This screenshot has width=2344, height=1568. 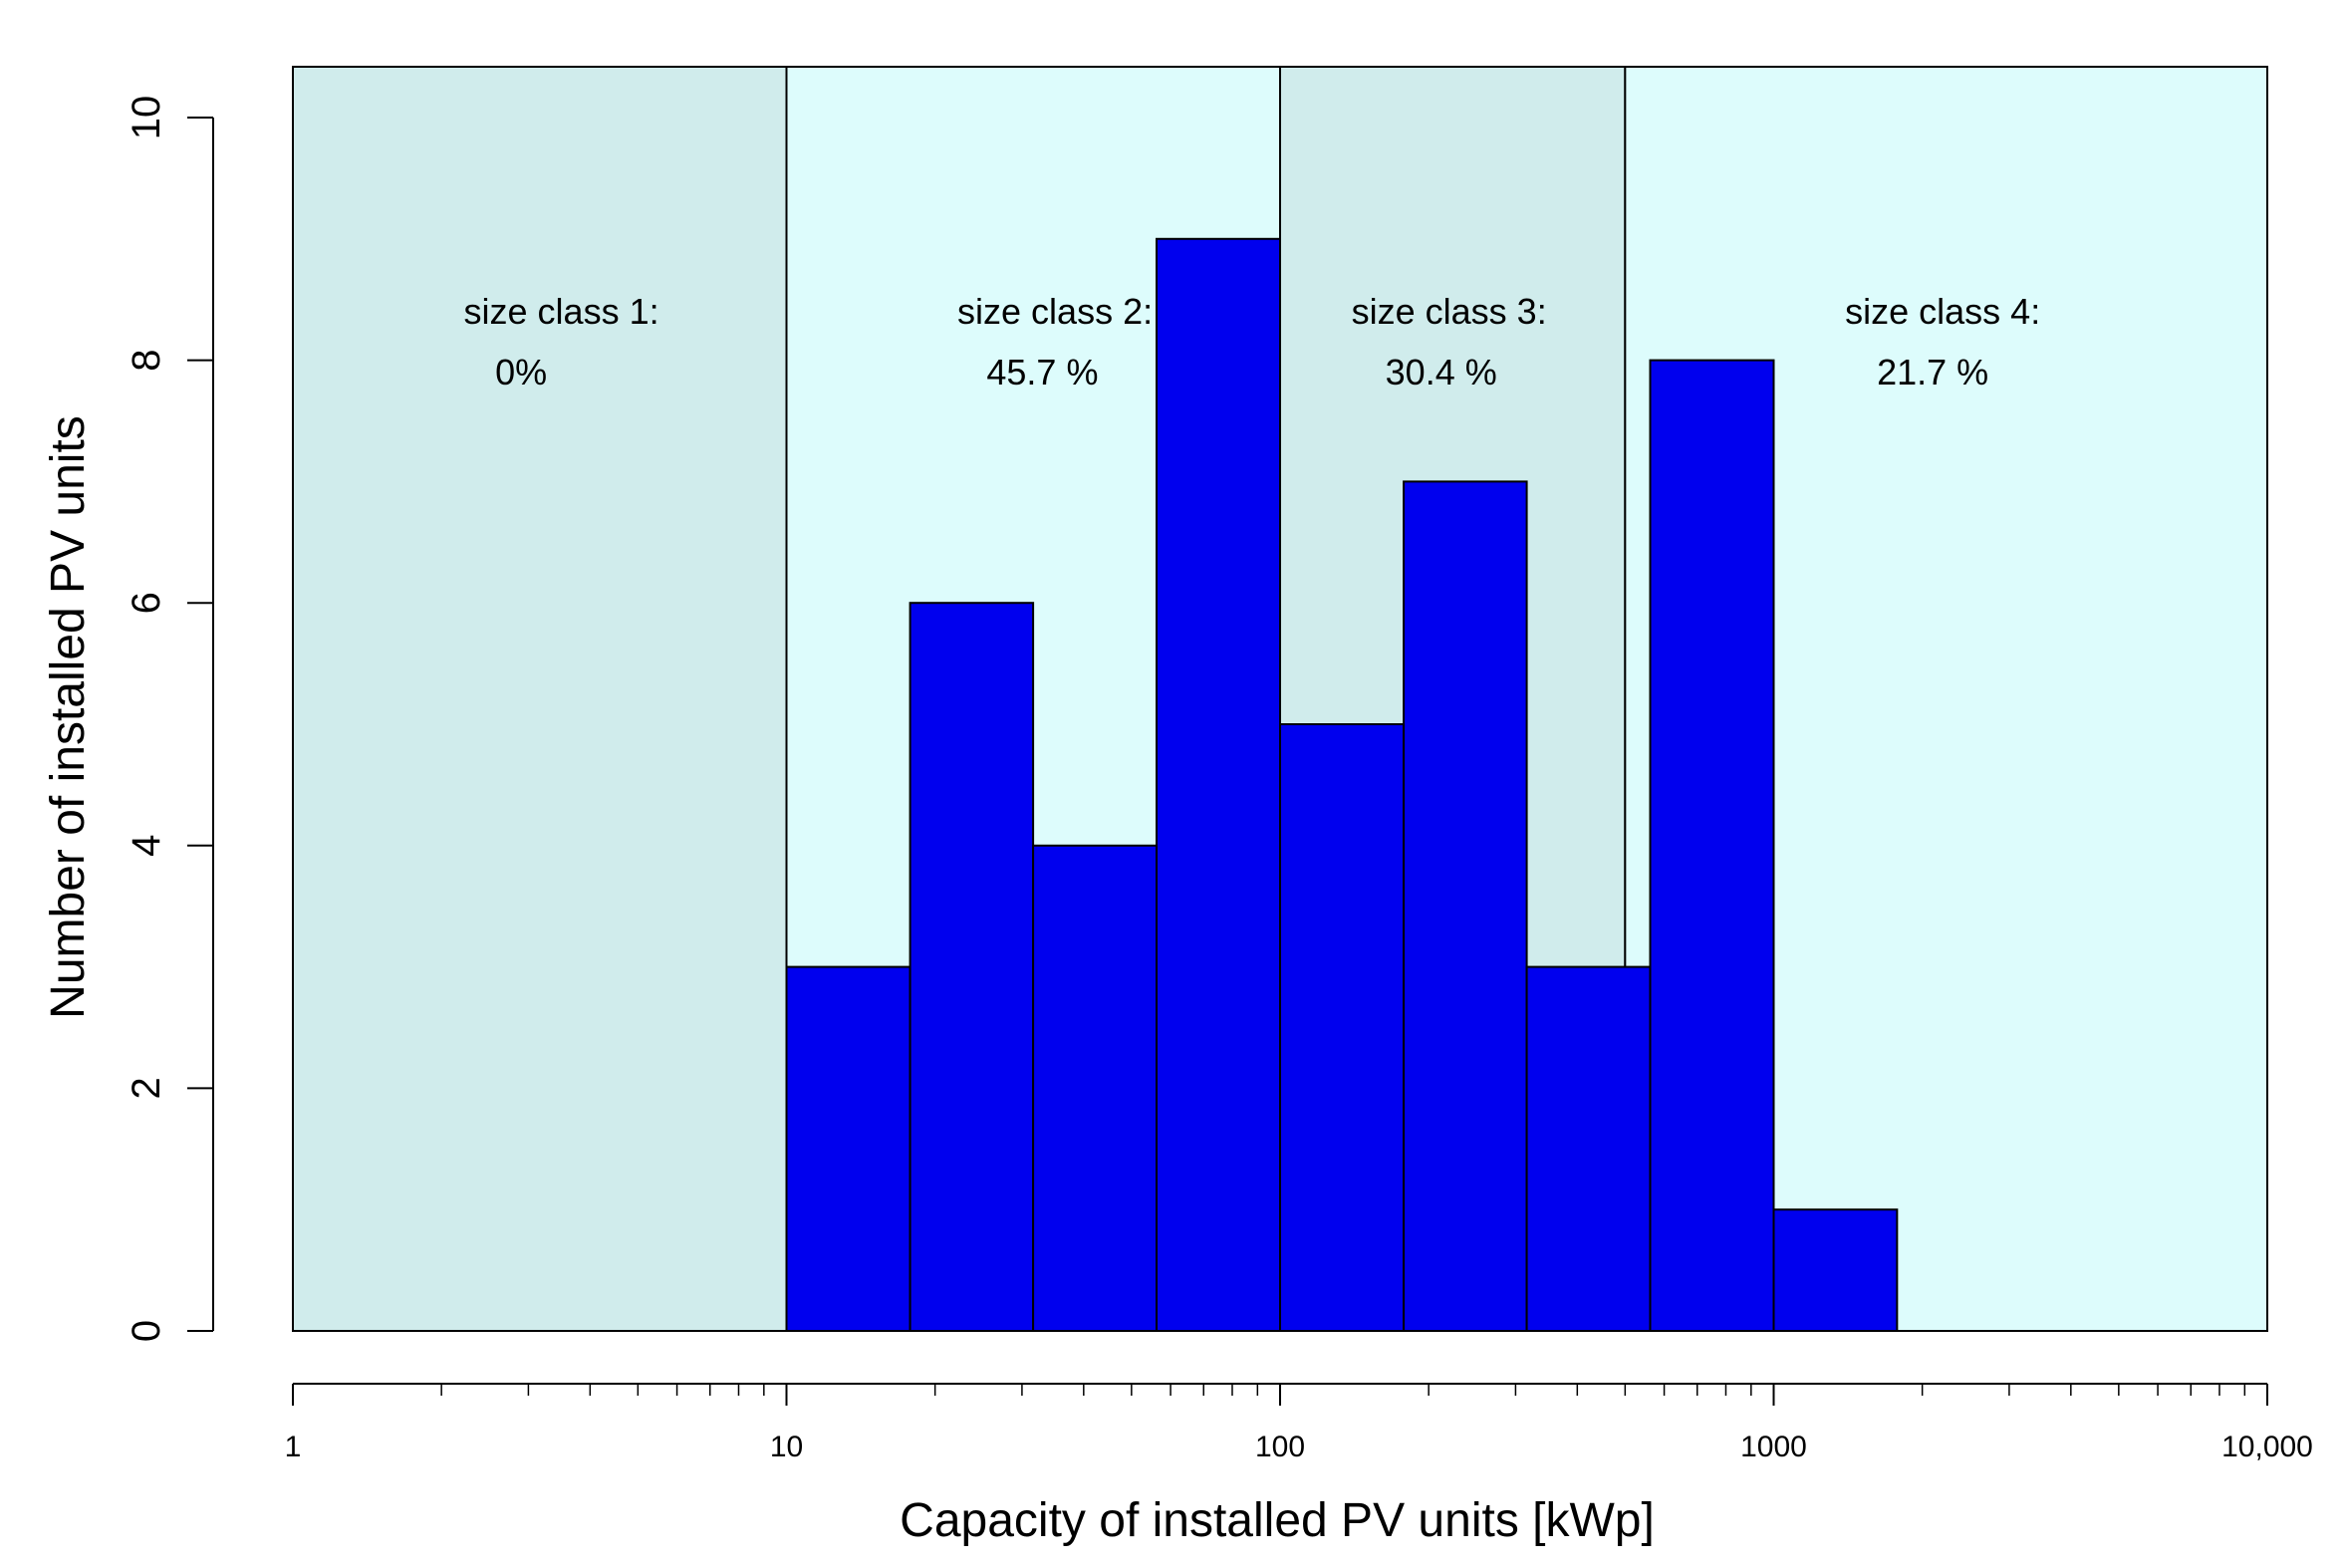 I want to click on size-class-4-label: size class 4:, so click(x=1943, y=311).